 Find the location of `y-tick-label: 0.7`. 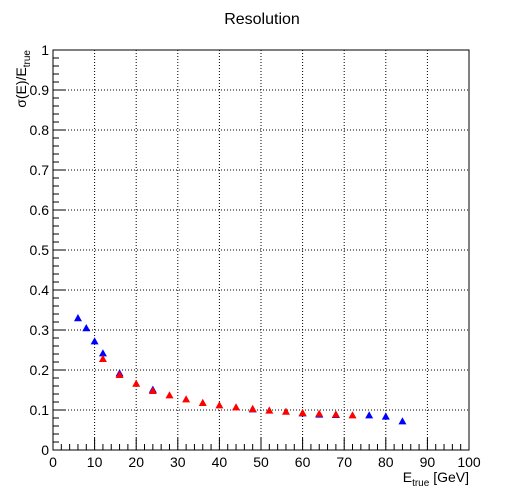

y-tick-label: 0.7 is located at coordinates (40, 170).